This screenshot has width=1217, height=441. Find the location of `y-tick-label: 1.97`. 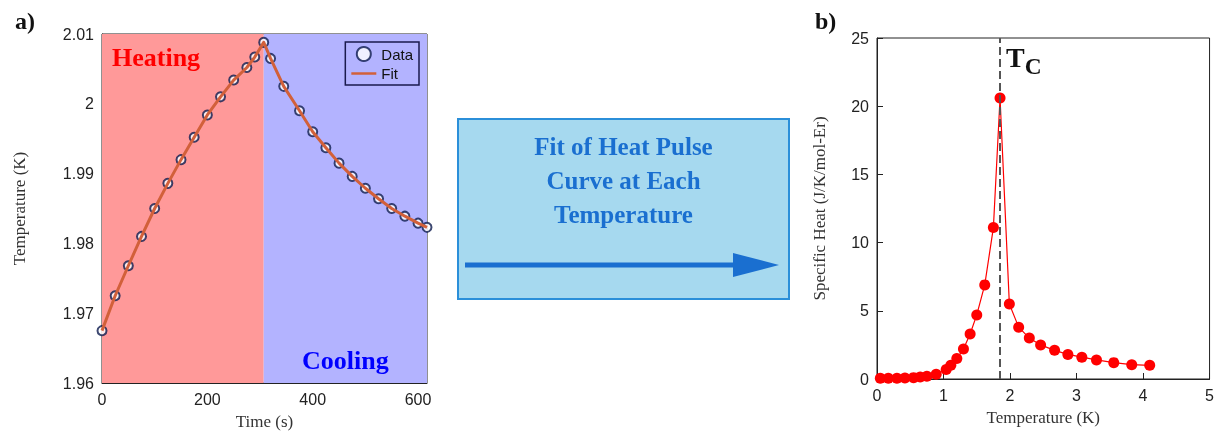

y-tick-label: 1.97 is located at coordinates (78, 313).